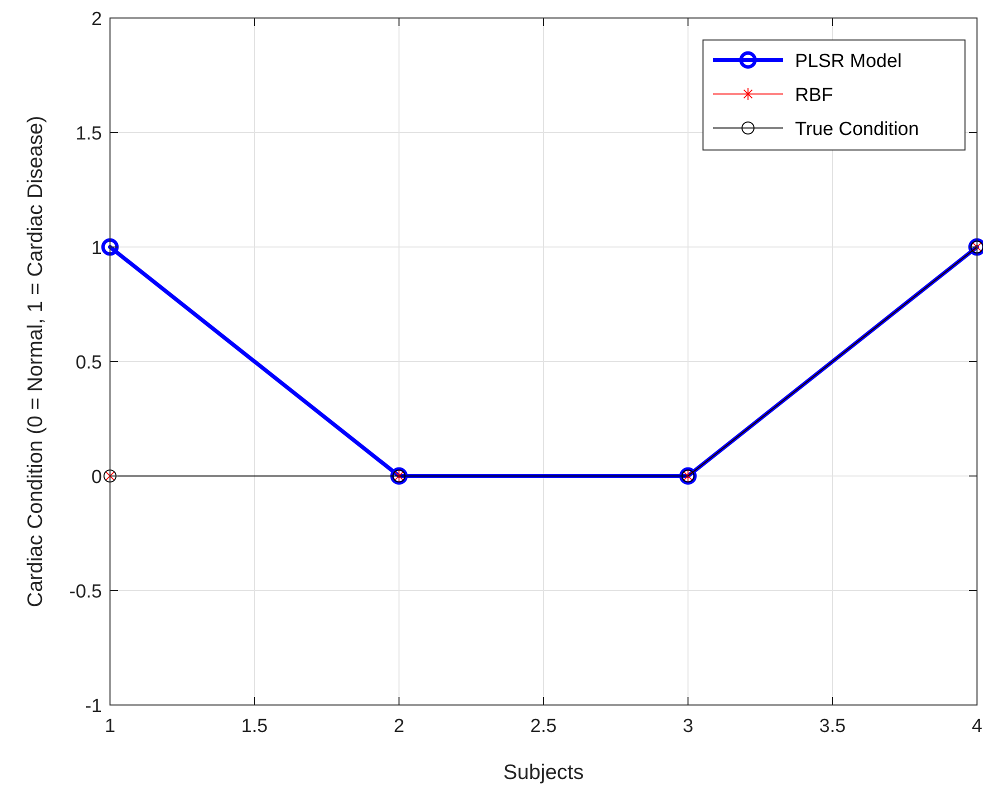 The width and height of the screenshot is (983, 787). I want to click on y-tick-label: 1.5, so click(89, 134).